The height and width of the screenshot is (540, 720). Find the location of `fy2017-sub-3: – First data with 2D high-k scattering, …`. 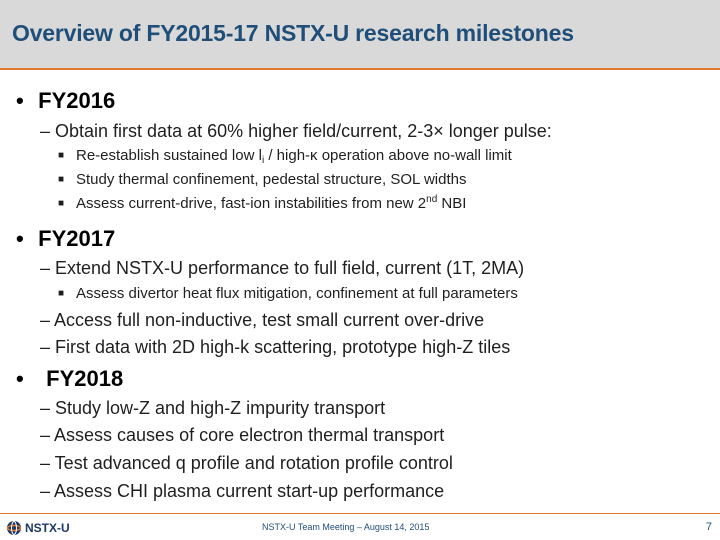

fy2017-sub-3: – First data with 2D high-k scattering, … is located at coordinates (275, 347).